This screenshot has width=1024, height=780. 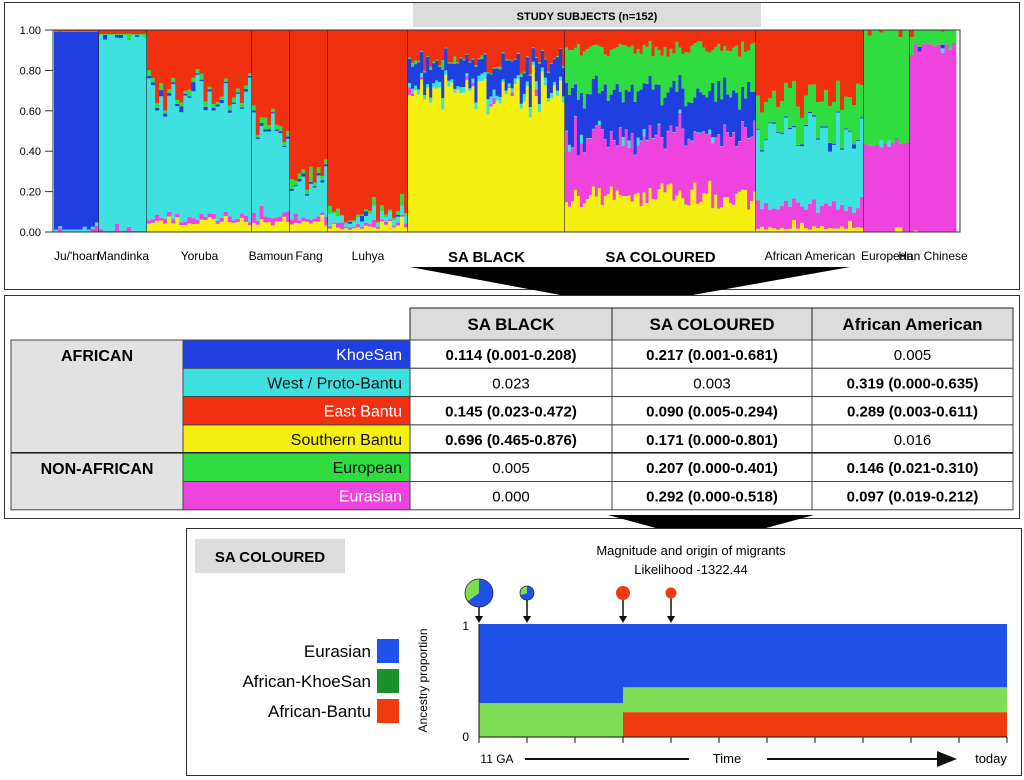 I want to click on ancestry-area-khoesan, so click(x=551, y=720).